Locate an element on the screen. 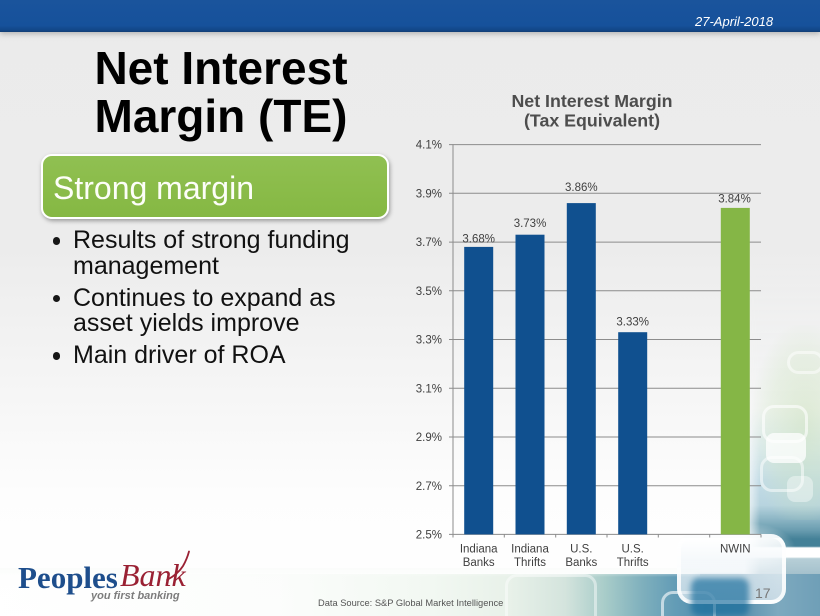 This screenshot has height=616, width=820. svg-text: 3.9% is located at coordinates (429, 194).